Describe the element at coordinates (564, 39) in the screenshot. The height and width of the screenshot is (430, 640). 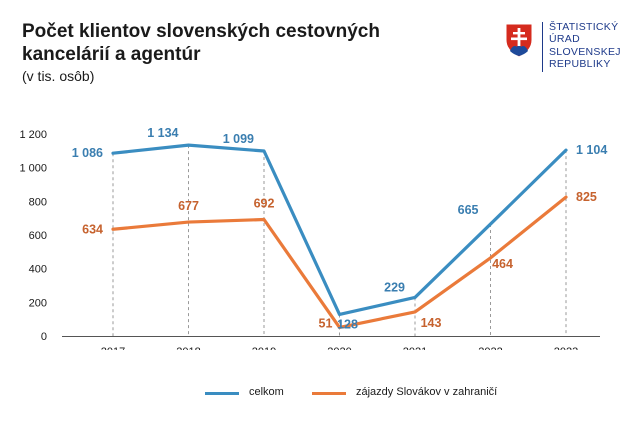
I see `logo-line: ÚRAD` at that location.